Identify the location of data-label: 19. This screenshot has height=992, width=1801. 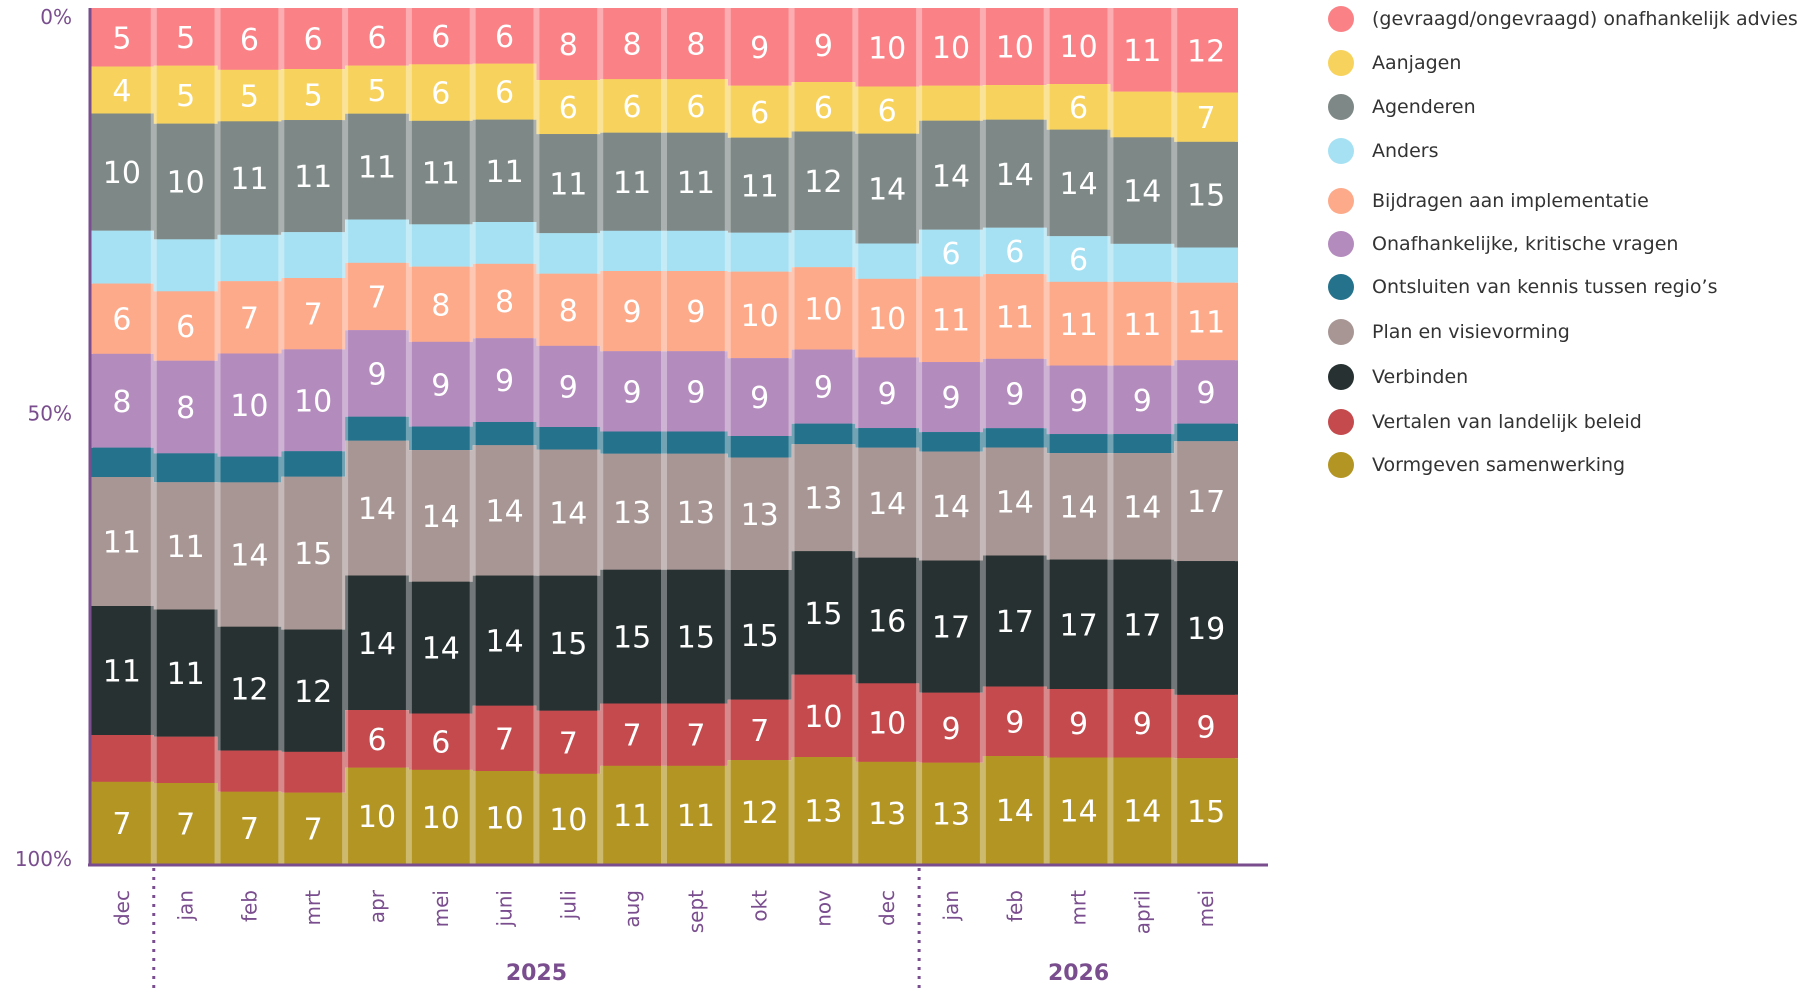
(1206, 629).